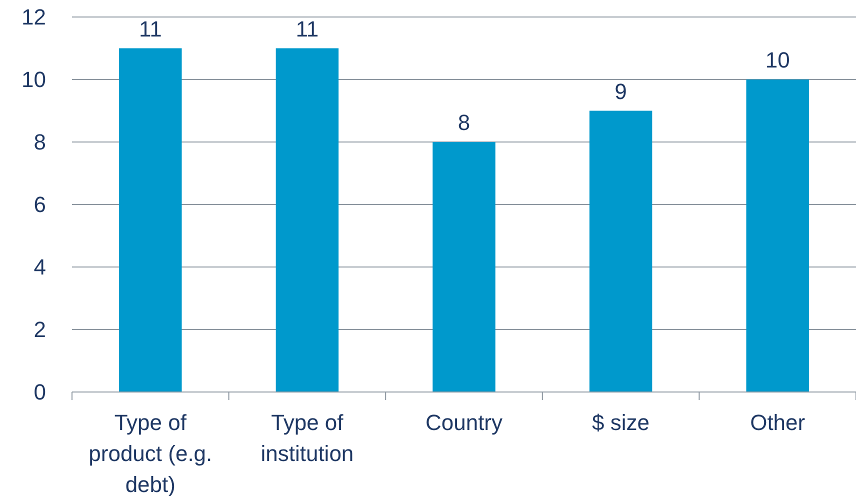 The width and height of the screenshot is (856, 496). Describe the element at coordinates (620, 91) in the screenshot. I see `data-label: 9` at that location.